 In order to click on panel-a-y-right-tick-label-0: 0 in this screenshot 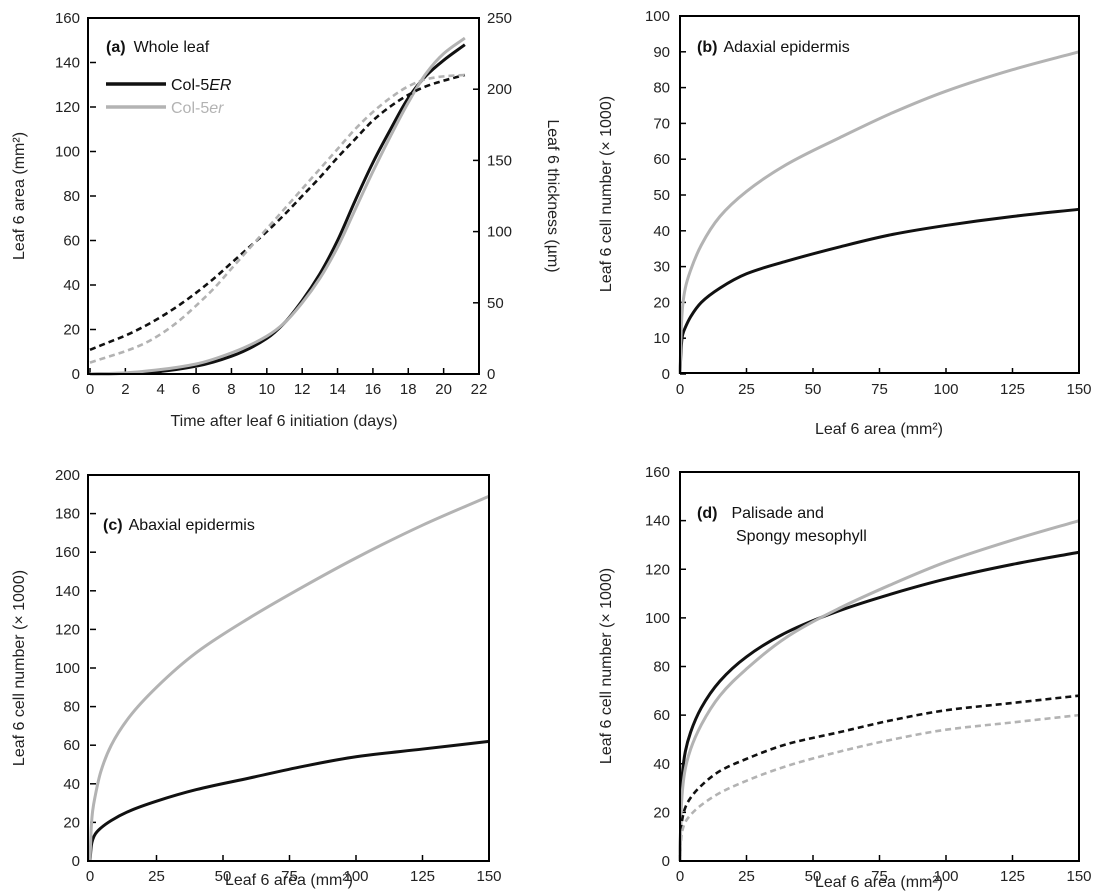, I will do `click(491, 374)`.